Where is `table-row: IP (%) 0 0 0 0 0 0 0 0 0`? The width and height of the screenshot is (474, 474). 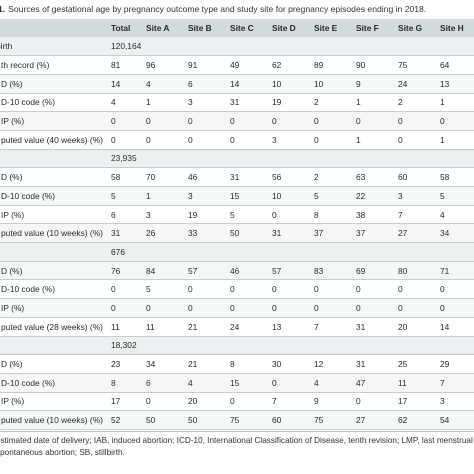 table-row: IP (%) 0 0 0 0 0 0 0 0 0 is located at coordinates (237, 121).